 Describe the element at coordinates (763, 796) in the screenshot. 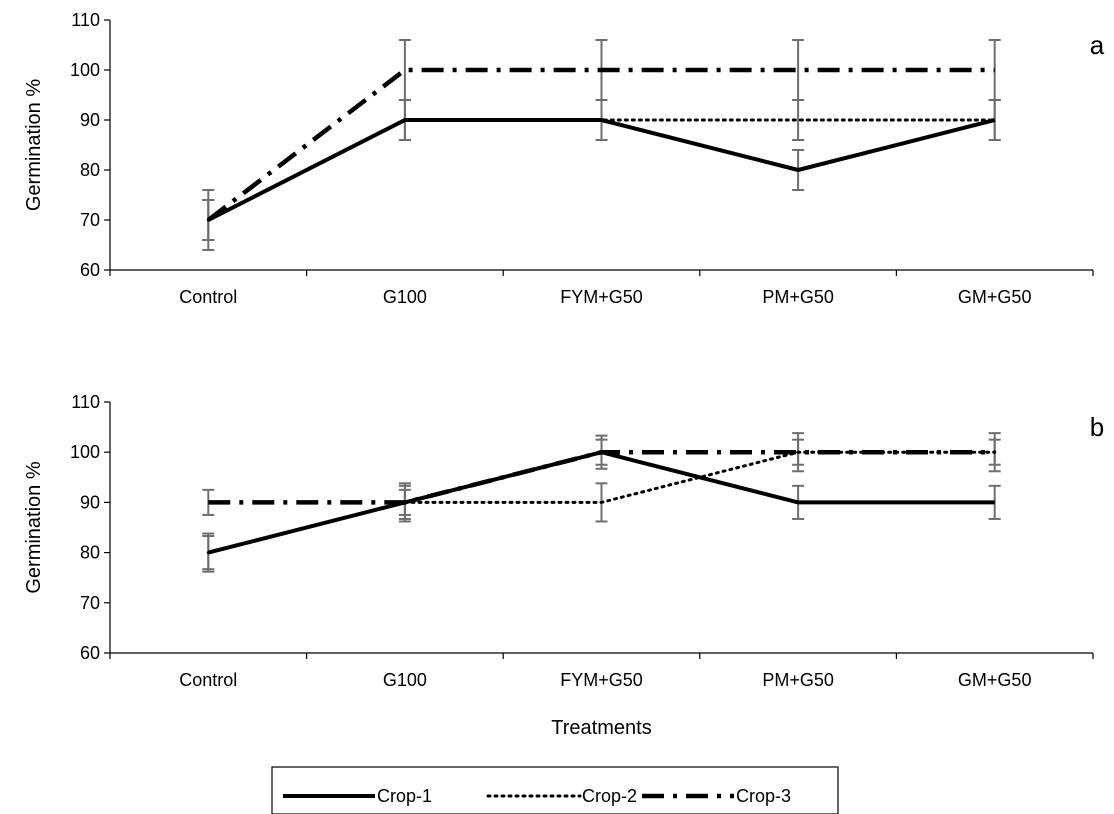

I see `legend-label: Crop-3` at that location.